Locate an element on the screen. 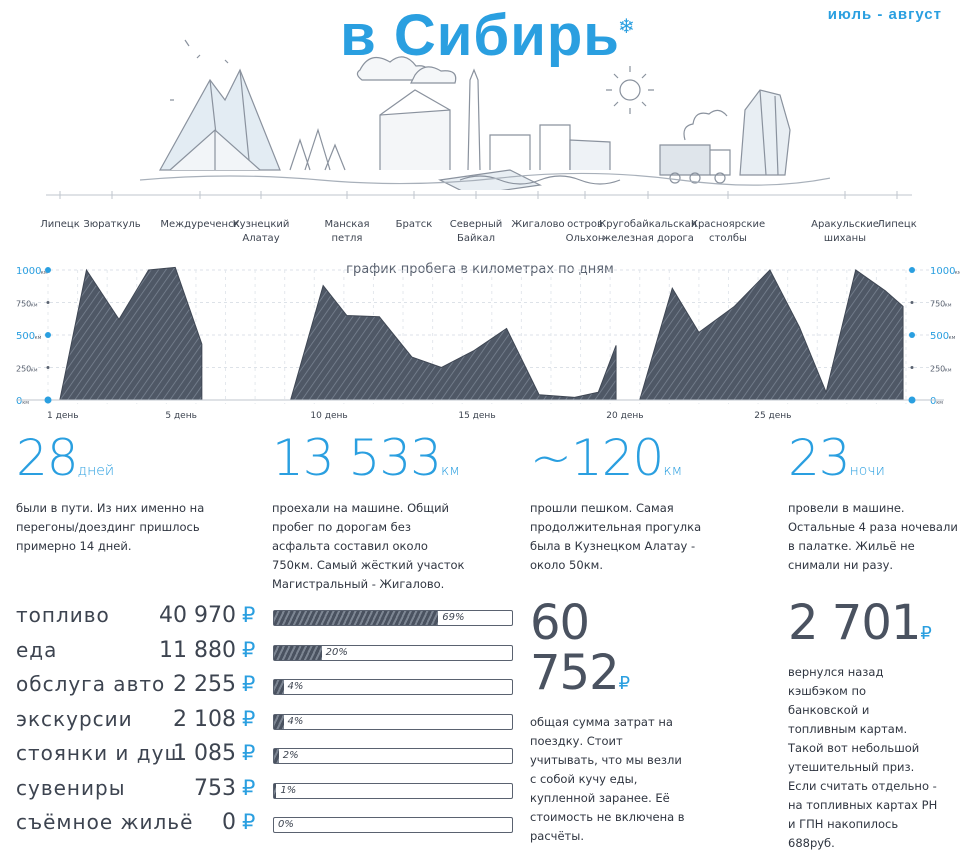  expense-percent: 69% is located at coordinates (453, 617).